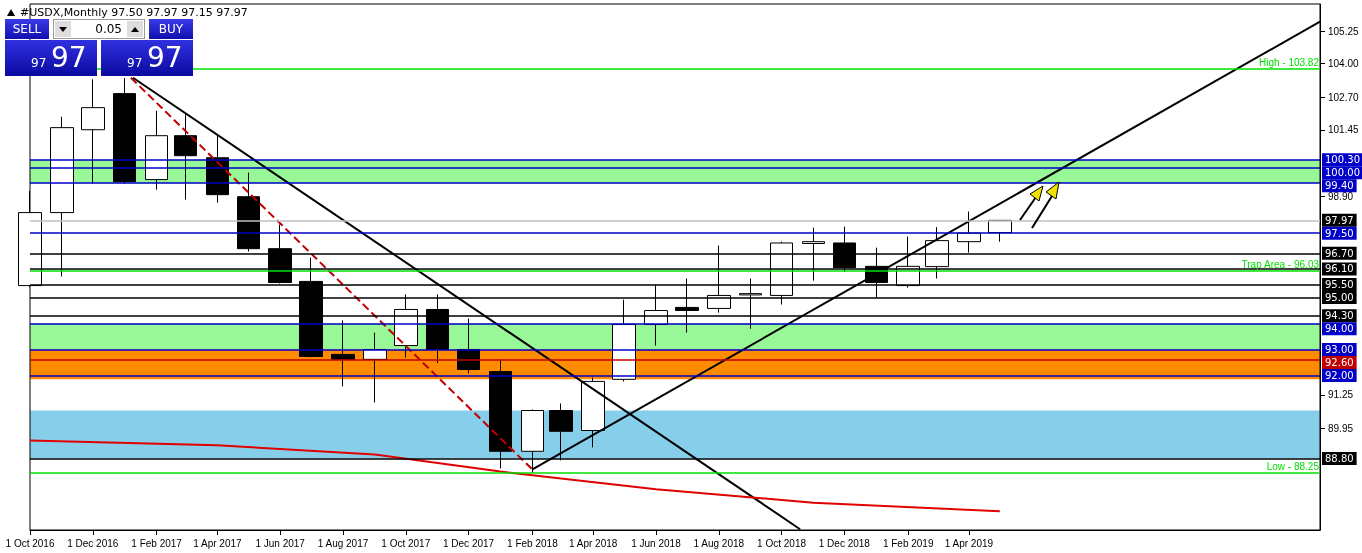 This screenshot has height=553, width=1362. I want to click on x-tick-label: 1 Dec 2017, so click(469, 543).